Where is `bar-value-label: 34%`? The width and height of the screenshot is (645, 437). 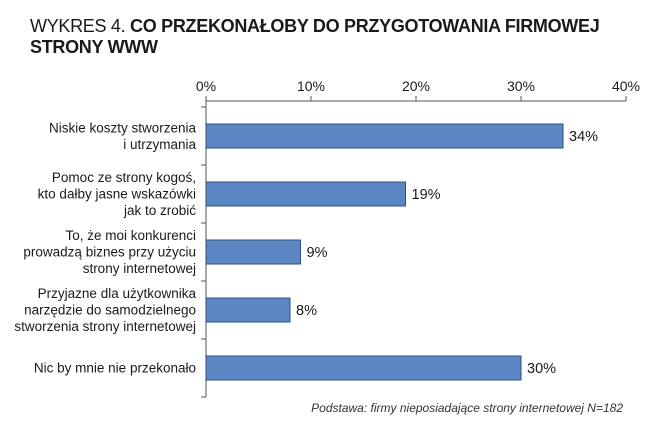
bar-value-label: 34% is located at coordinates (583, 137).